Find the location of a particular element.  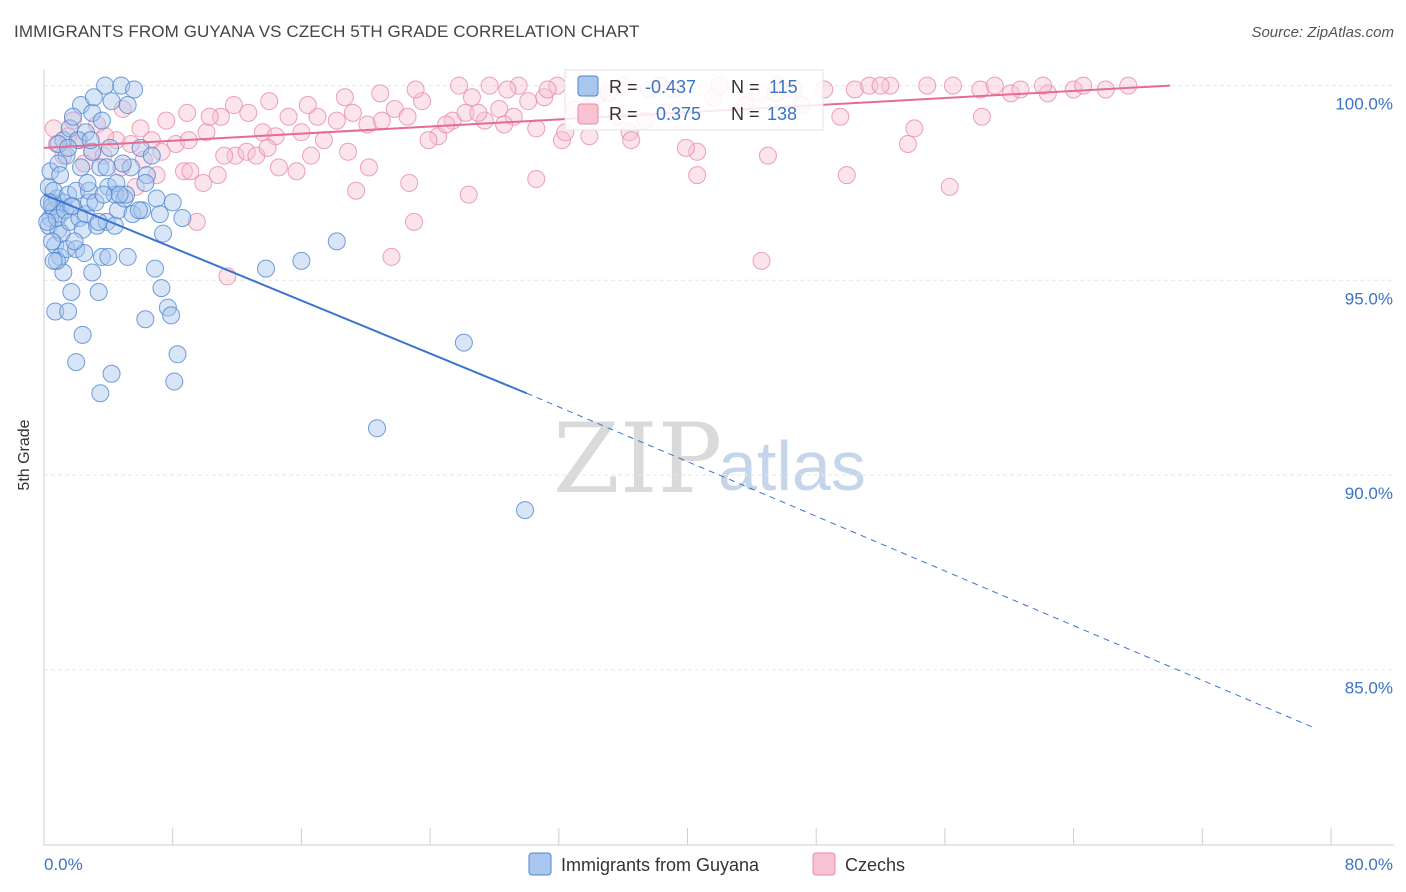

source-label: Source: ZipAtlas.com is located at coordinates (1322, 32).